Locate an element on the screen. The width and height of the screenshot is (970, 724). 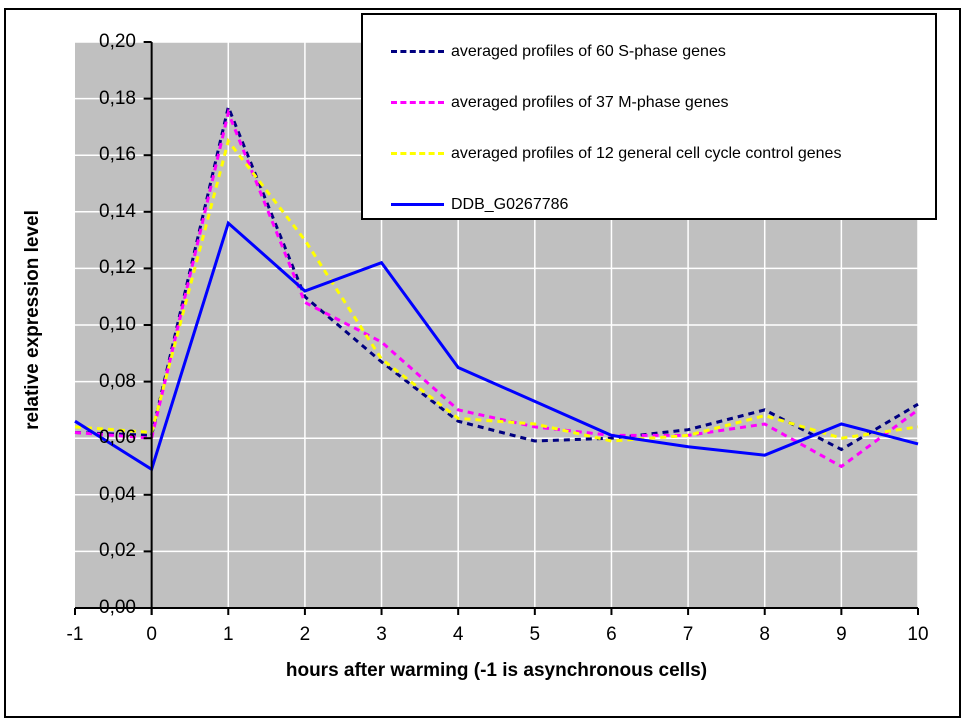
y-tick-label: 0,18 is located at coordinates (117, 98).